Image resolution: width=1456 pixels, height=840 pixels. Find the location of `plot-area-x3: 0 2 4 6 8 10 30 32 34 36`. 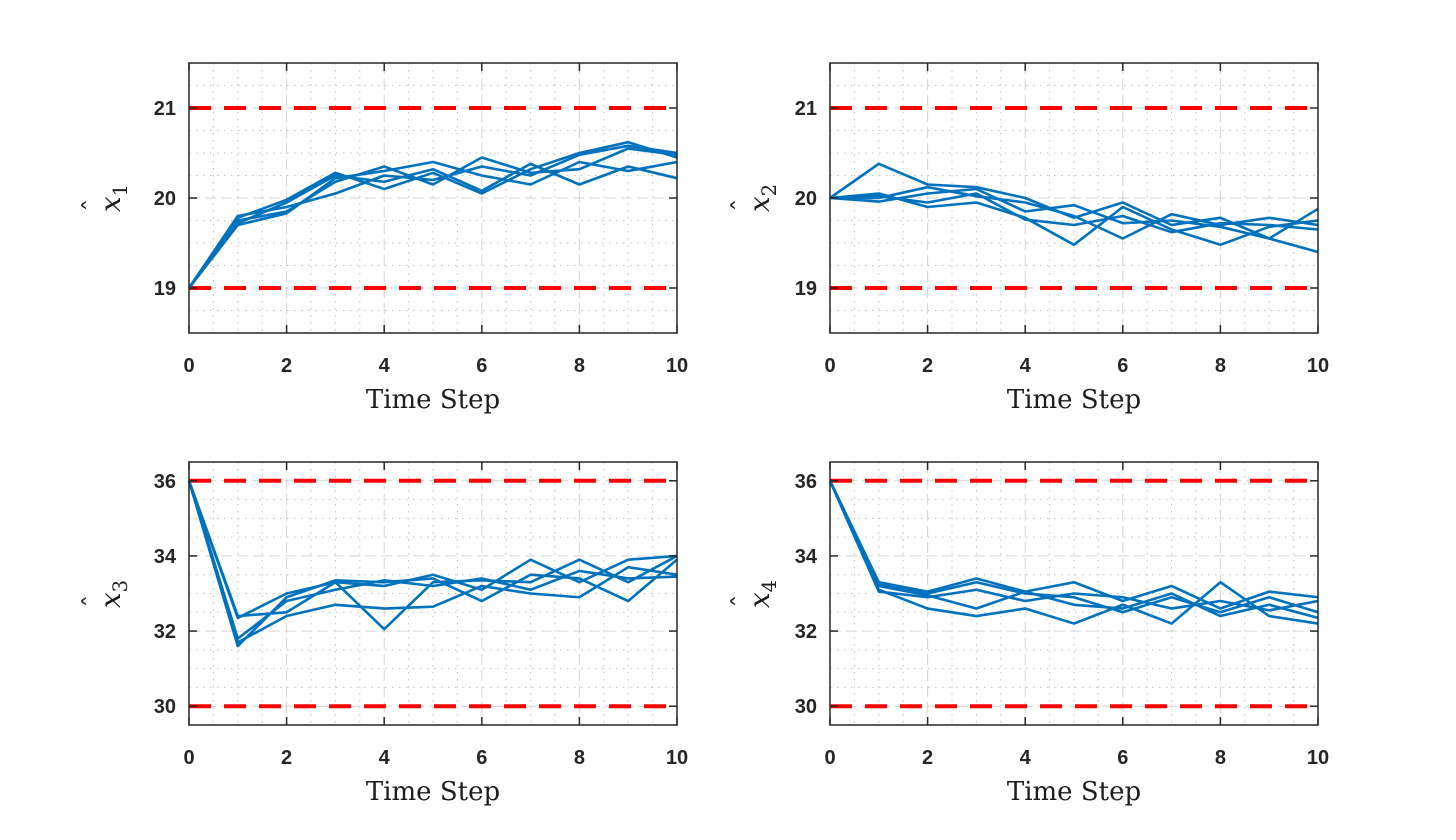

plot-area-x3: 0 2 4 6 8 10 30 32 34 36 is located at coordinates (421, 615).